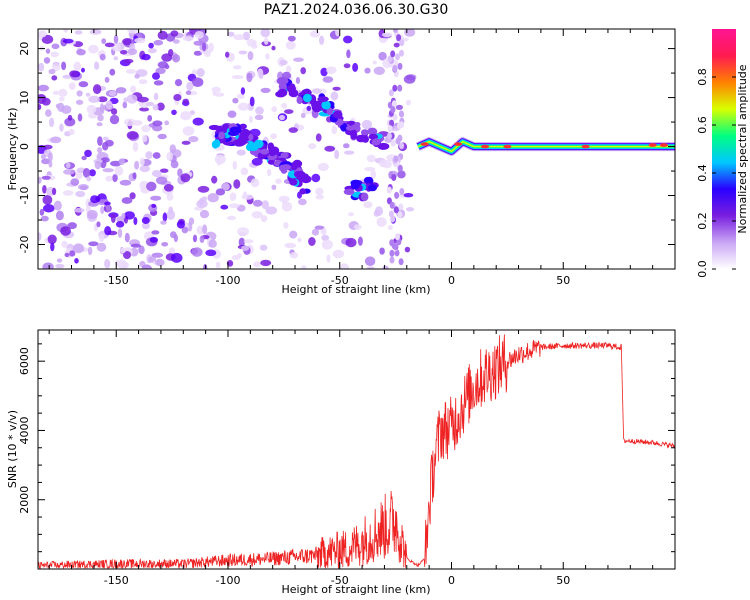 This screenshot has width=750, height=600. Describe the element at coordinates (24, 196) in the screenshot. I see `y-tick-label: -10` at that location.